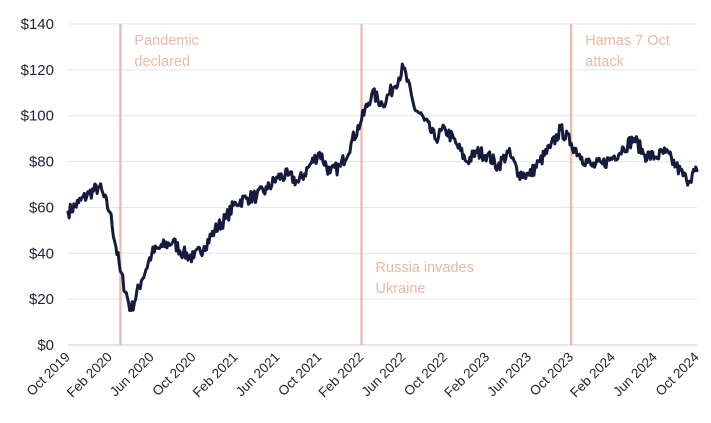 This screenshot has width=711, height=423. Describe the element at coordinates (678, 374) in the screenshot. I see `x-tick-label: Oct 2024` at that location.